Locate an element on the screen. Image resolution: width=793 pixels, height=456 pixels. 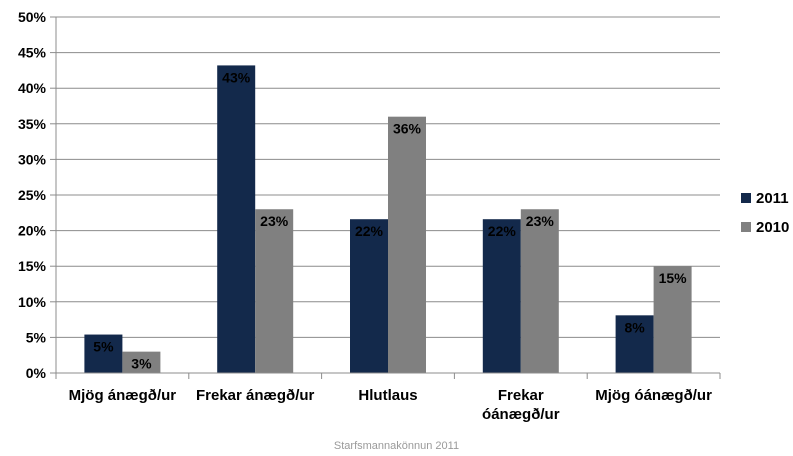
y-tick-label: 20% is located at coordinates (32, 231).